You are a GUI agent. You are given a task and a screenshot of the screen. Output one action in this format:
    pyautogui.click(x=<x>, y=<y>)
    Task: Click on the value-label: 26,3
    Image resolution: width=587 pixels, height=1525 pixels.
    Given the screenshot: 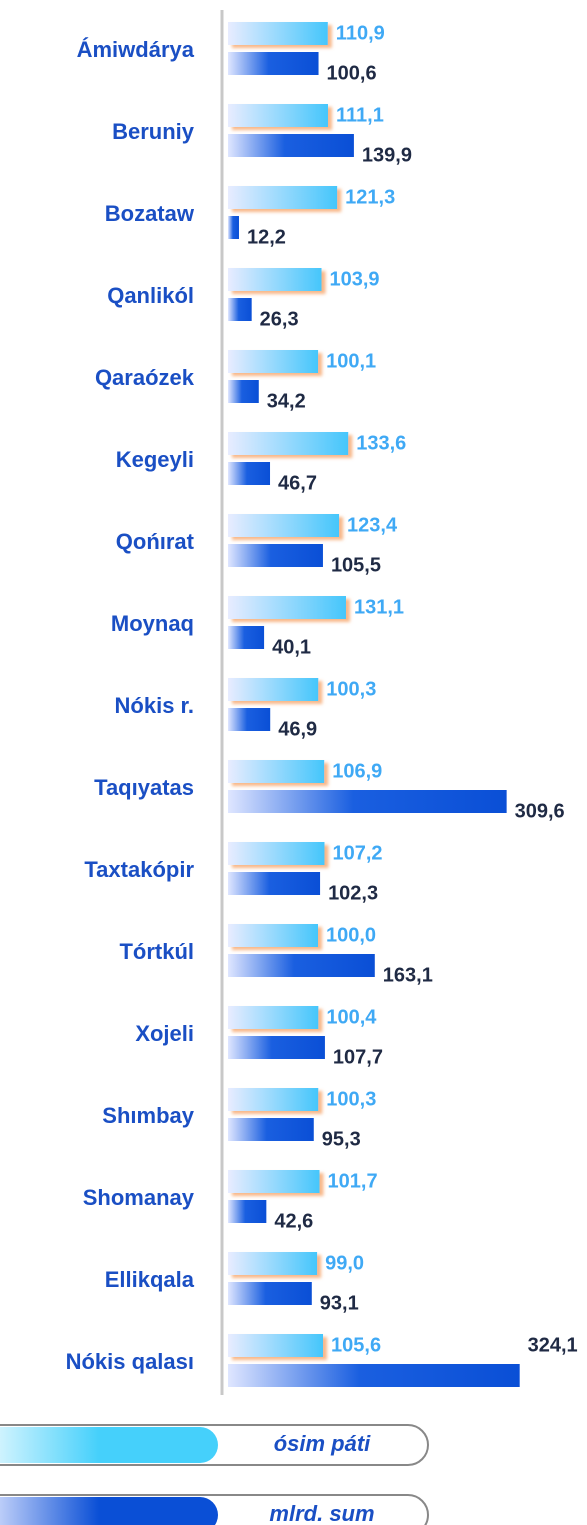 What is the action you would take?
    pyautogui.click(x=279, y=319)
    